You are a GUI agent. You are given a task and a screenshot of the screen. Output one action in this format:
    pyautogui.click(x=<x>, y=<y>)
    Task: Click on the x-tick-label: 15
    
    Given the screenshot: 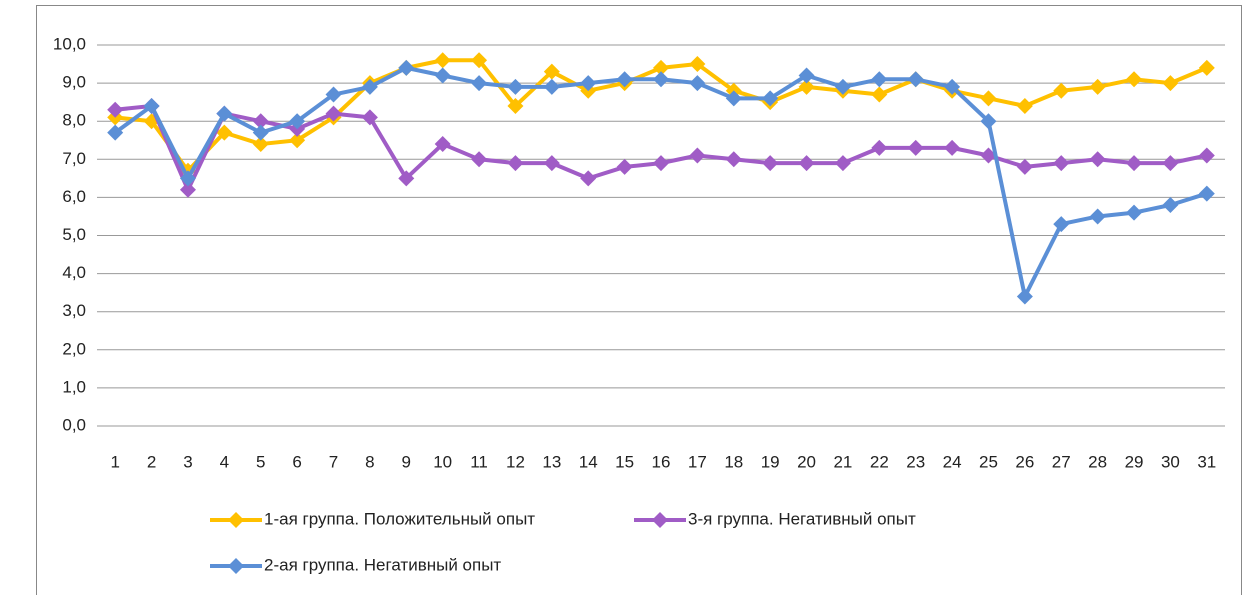 What is the action you would take?
    pyautogui.click(x=624, y=461)
    